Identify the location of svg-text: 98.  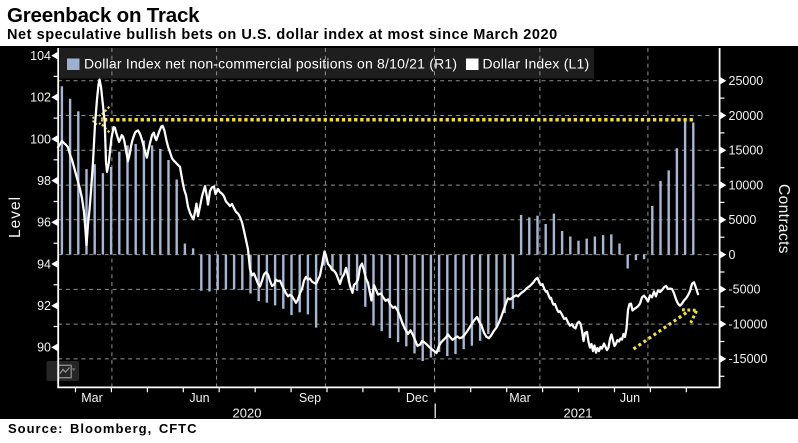
(44, 181).